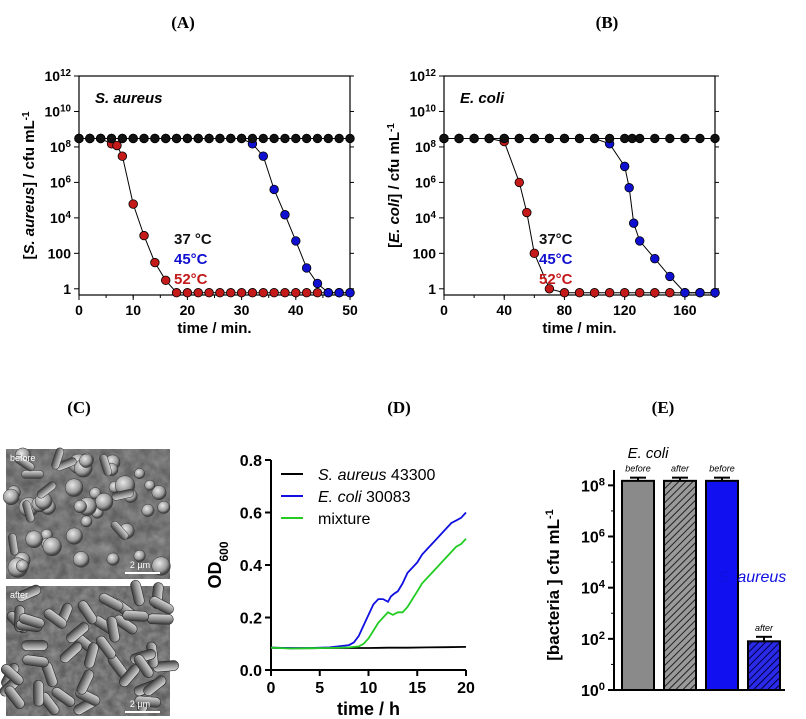 This screenshot has width=806, height=719. I want to click on sem-before-label: before, so click(23, 458).